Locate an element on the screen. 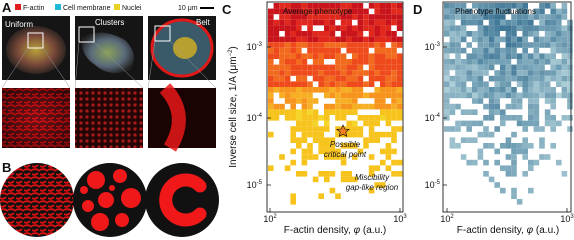  x-label-symbol: φ is located at coordinates (357, 230).